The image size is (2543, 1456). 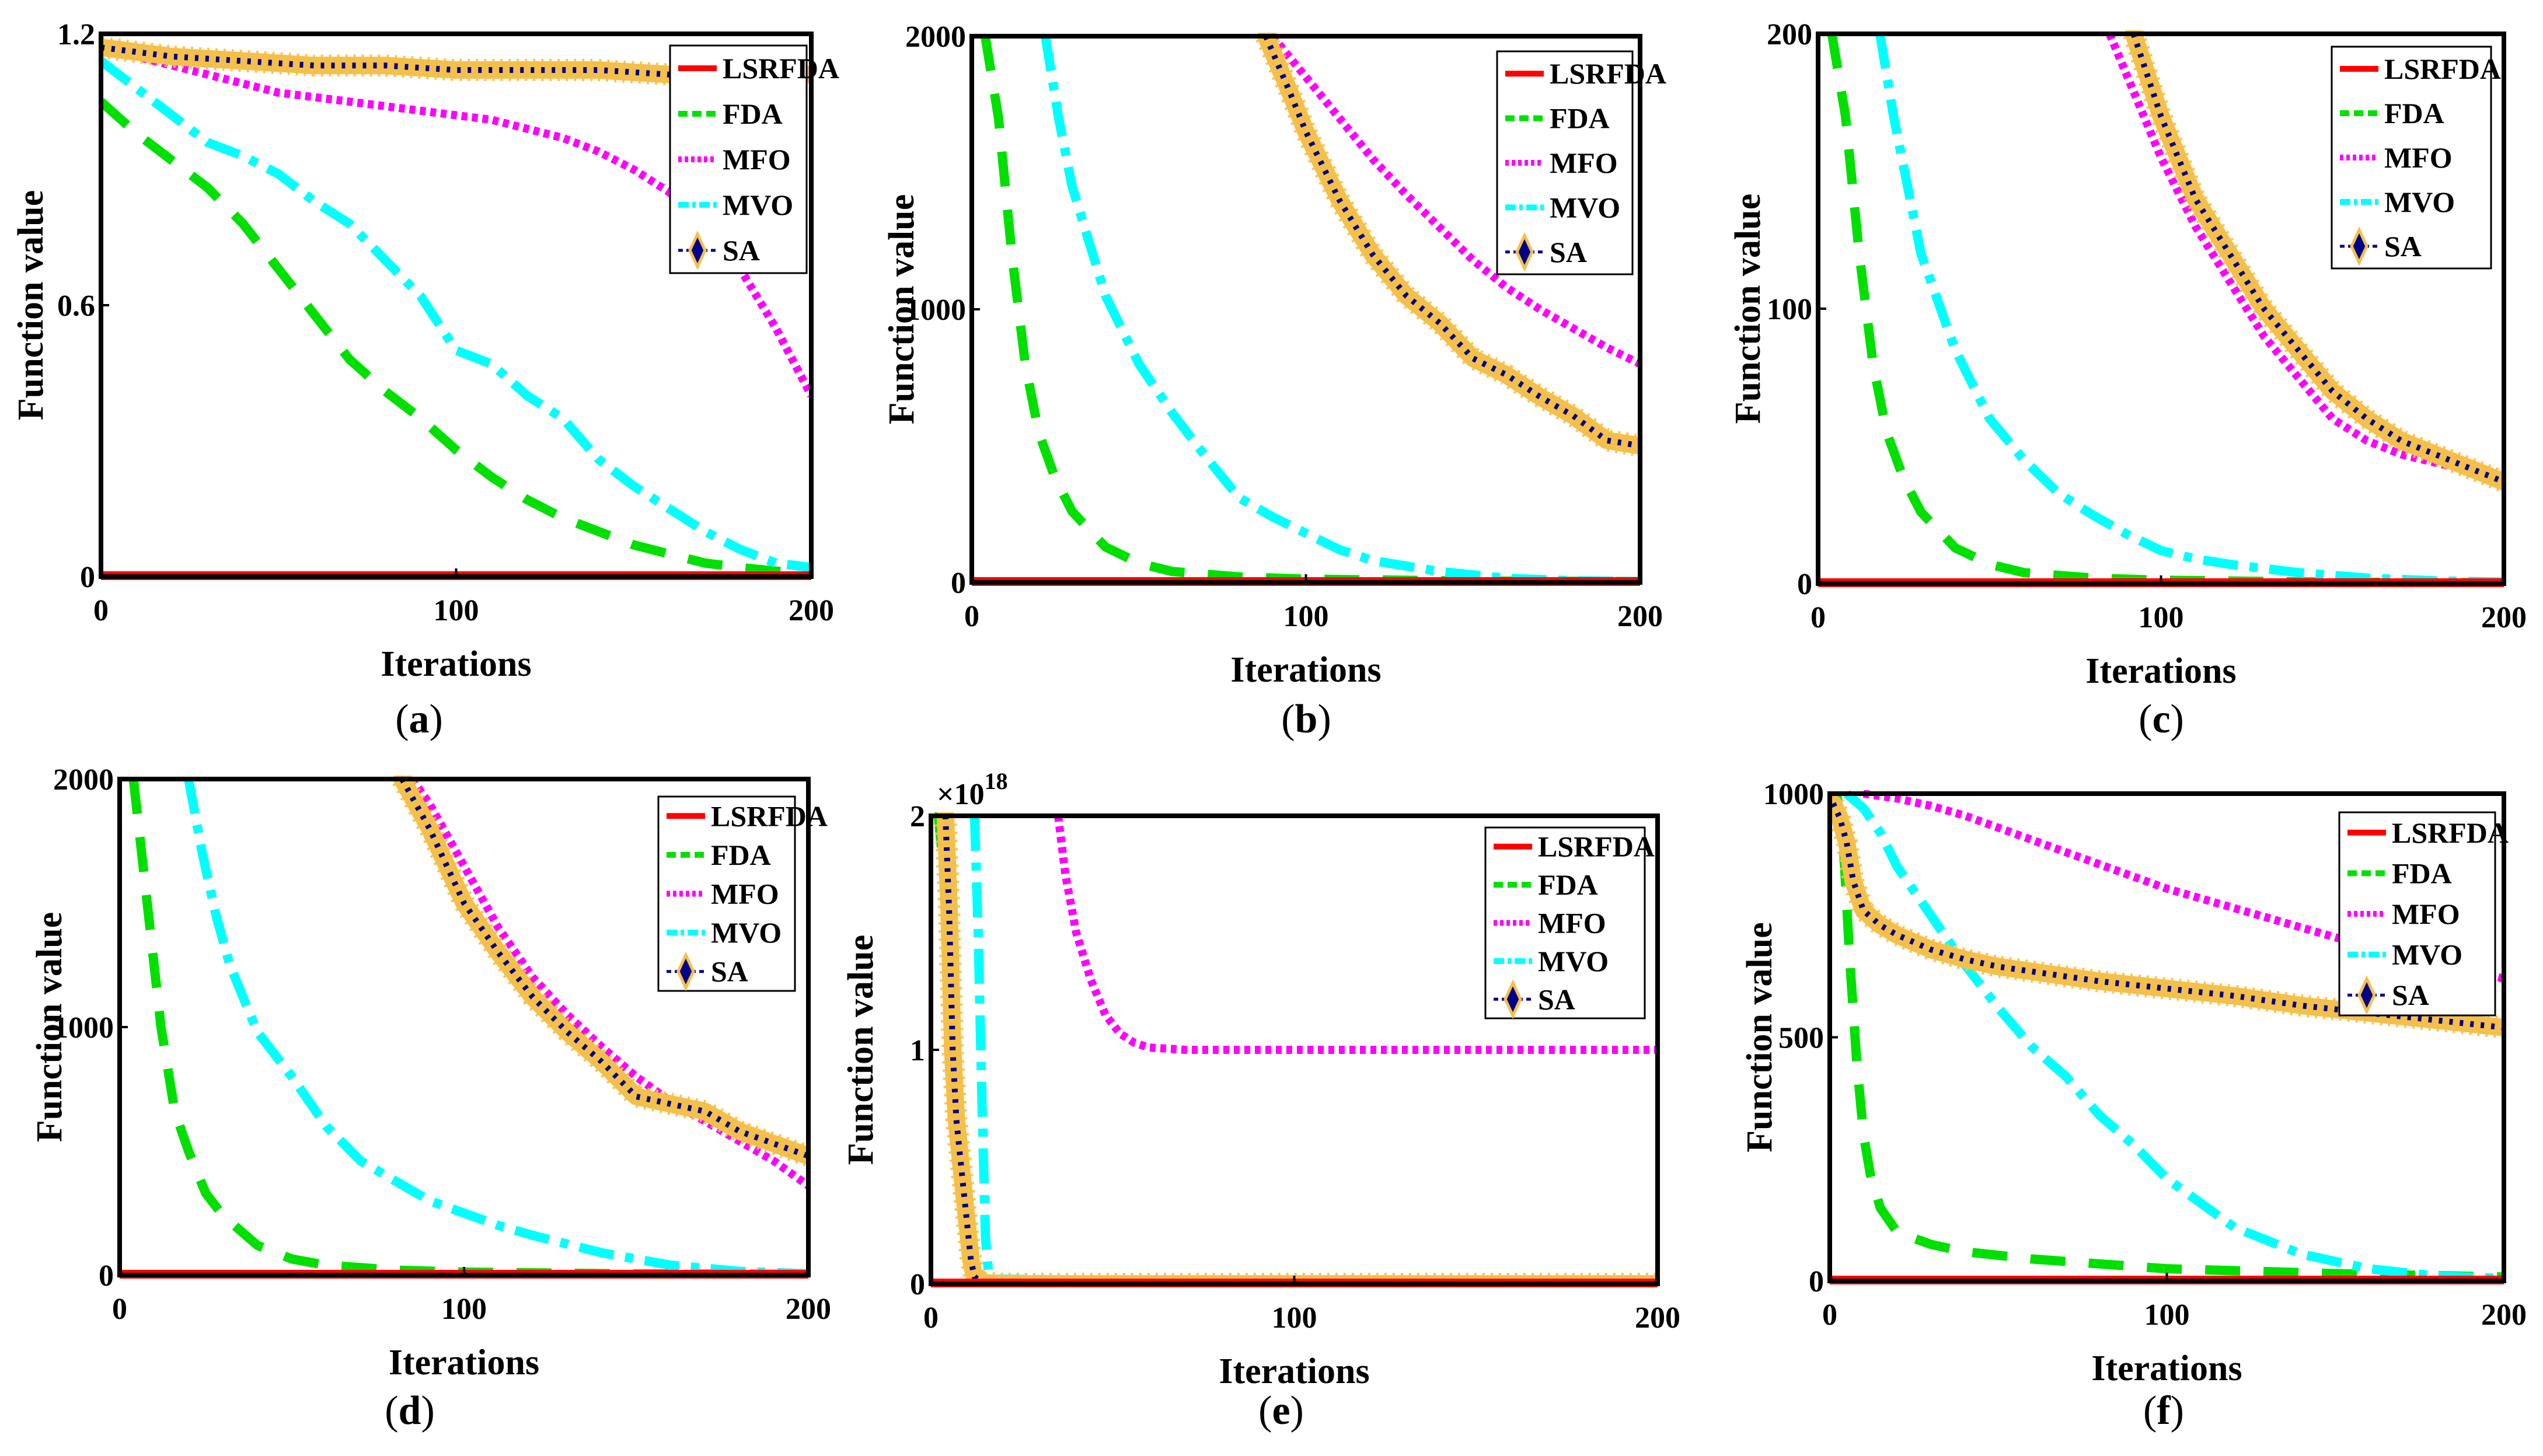 What do you see at coordinates (76, 34) in the screenshot?
I see `y-tick-label: 1.2` at bounding box center [76, 34].